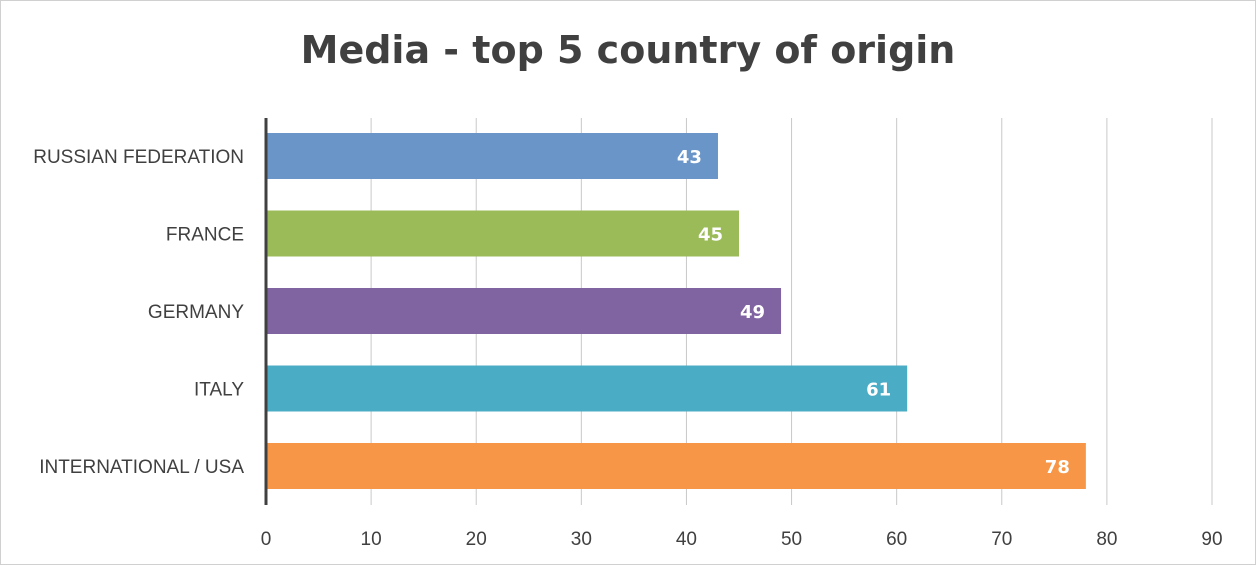  What do you see at coordinates (205, 235) in the screenshot?
I see `category-label: FRANCE` at bounding box center [205, 235].